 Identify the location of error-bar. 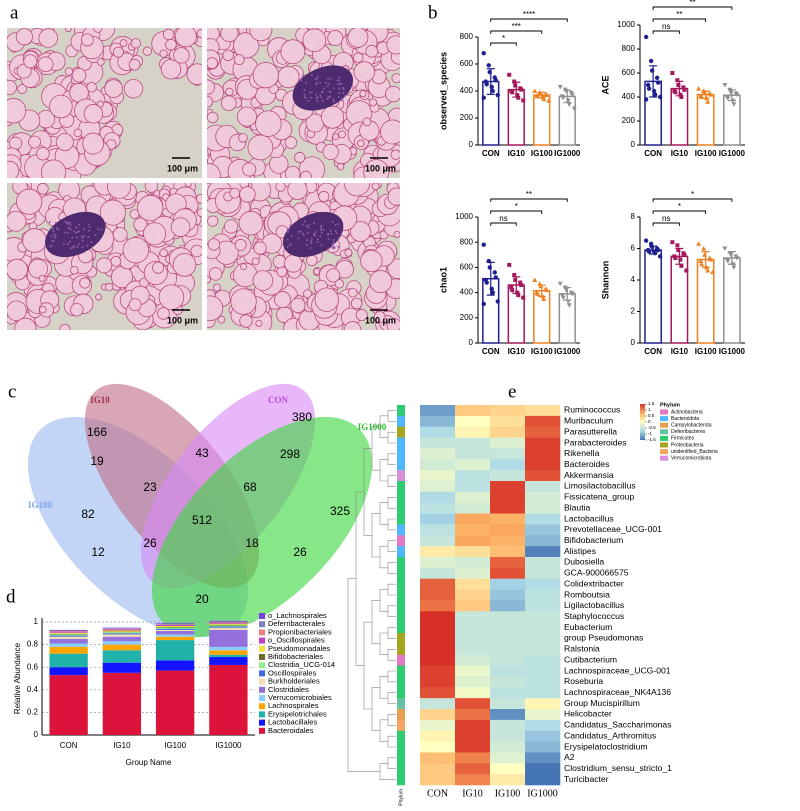
(653, 81).